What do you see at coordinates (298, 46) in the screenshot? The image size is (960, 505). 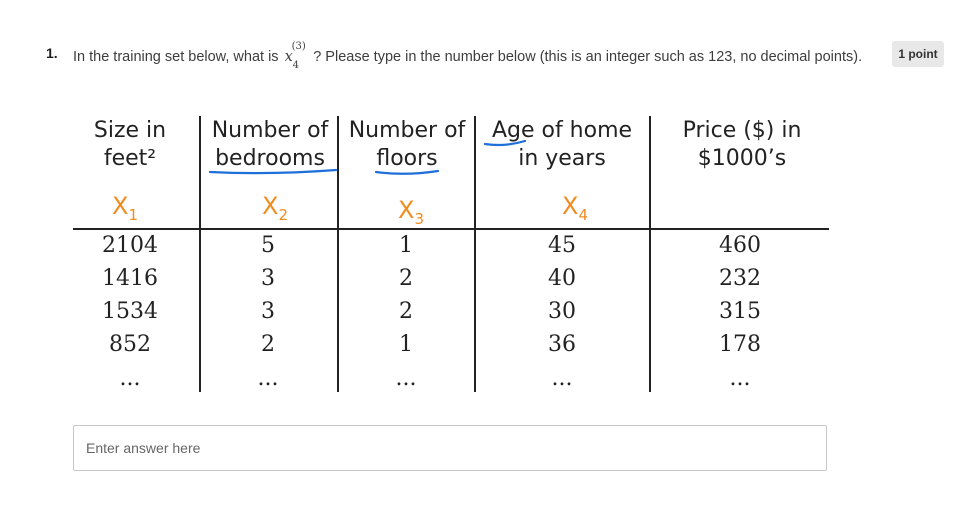 I see `math-superscript: (3)` at bounding box center [298, 46].